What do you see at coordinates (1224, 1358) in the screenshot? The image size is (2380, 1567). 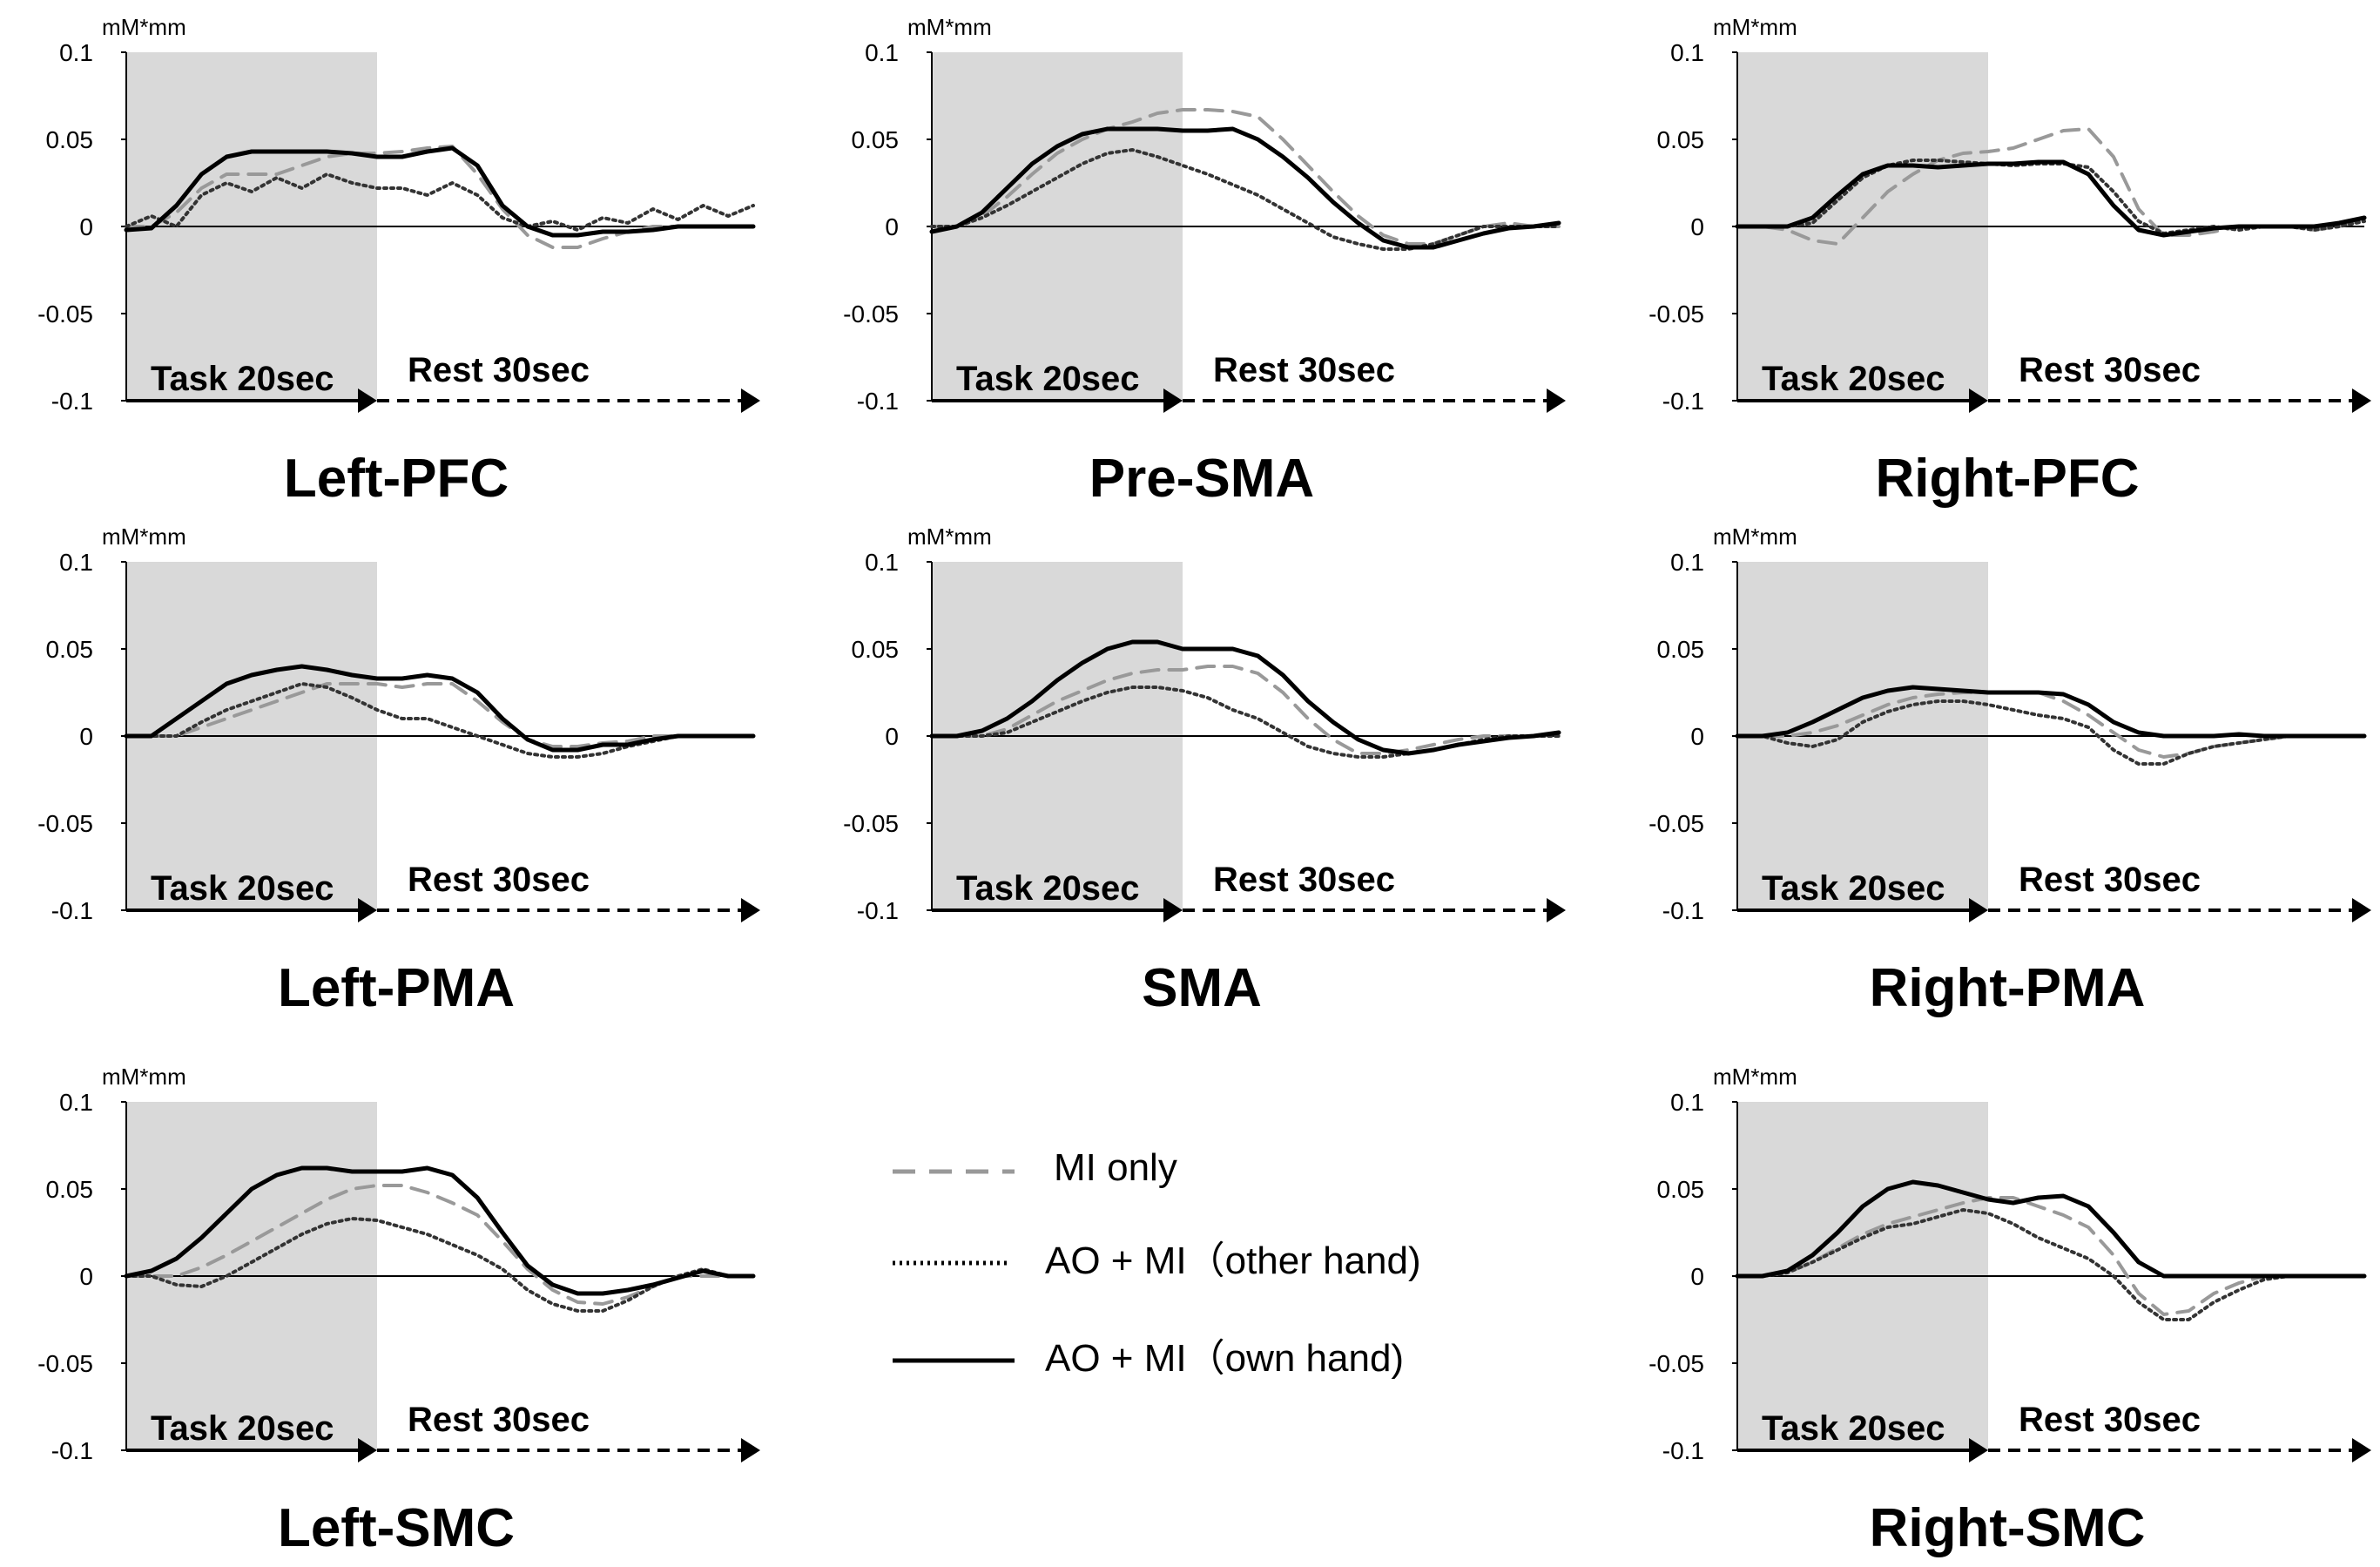 I see `legend-label-own-hand: AO + MI（own hand)` at bounding box center [1224, 1358].